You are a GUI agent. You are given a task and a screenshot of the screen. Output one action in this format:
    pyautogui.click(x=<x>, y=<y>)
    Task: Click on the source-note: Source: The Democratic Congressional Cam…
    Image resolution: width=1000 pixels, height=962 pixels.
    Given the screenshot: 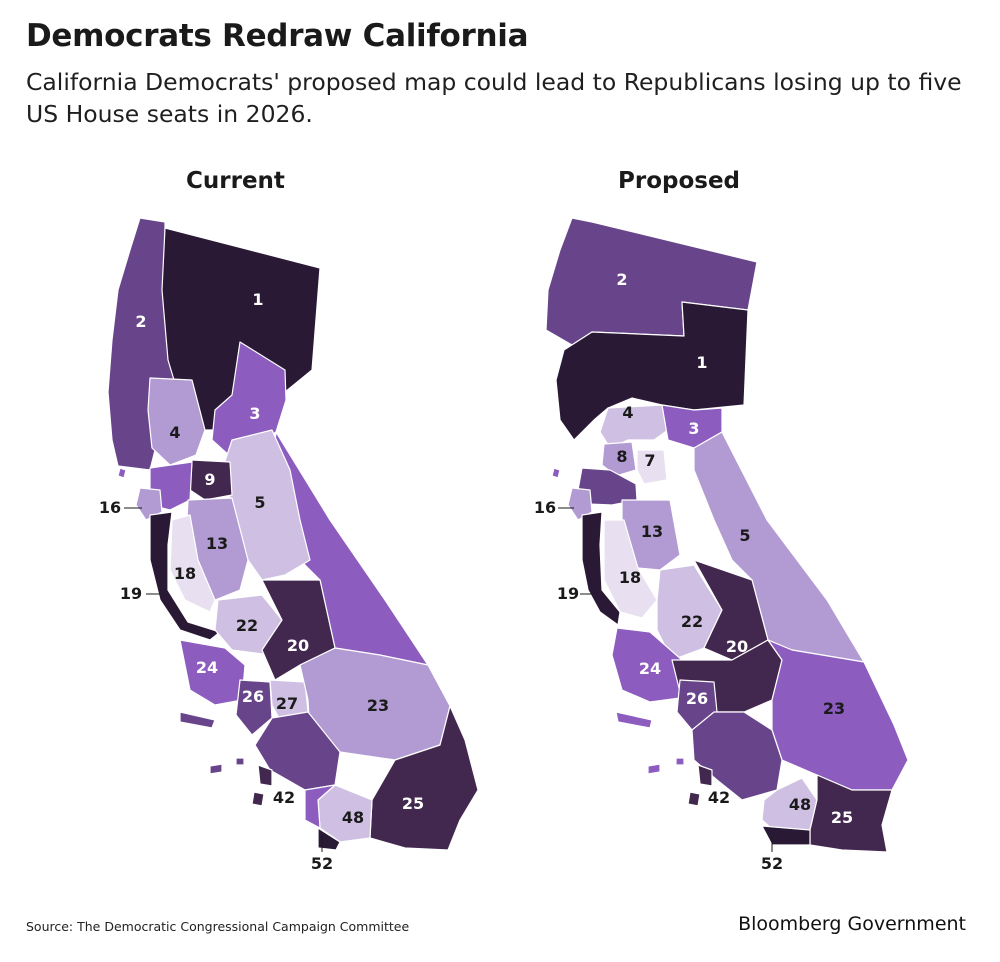 What is the action you would take?
    pyautogui.click(x=218, y=926)
    